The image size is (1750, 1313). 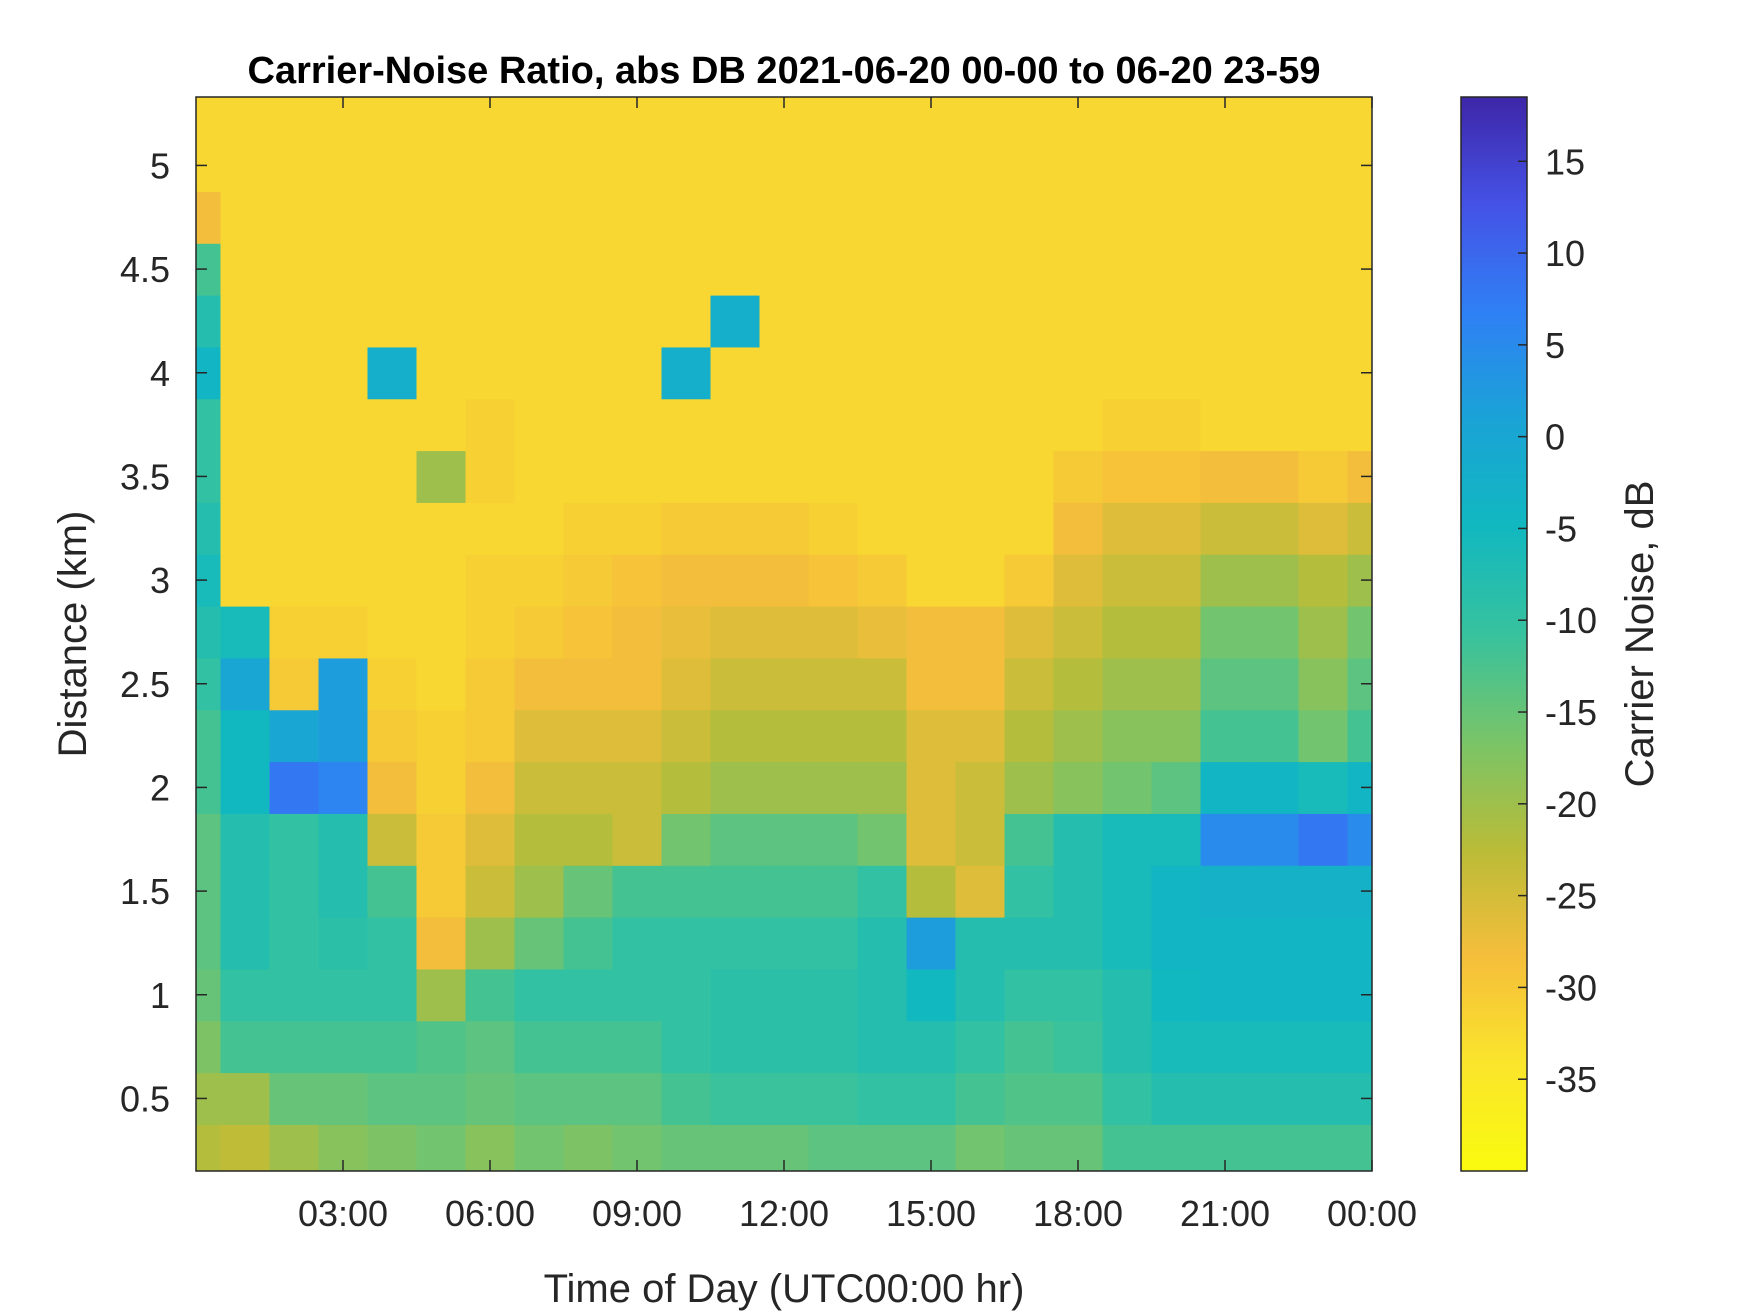 What do you see at coordinates (1565, 253) in the screenshot?
I see `colorbar-tick-label: 10` at bounding box center [1565, 253].